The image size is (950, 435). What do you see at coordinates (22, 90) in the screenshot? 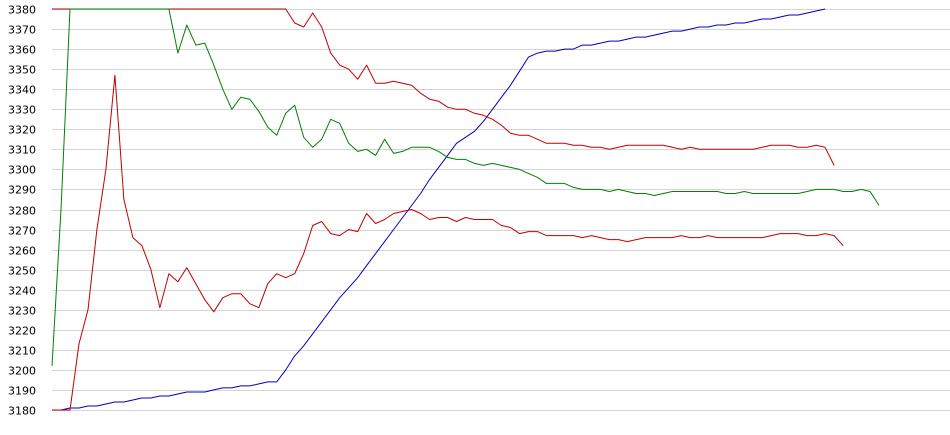
I see `y-tick-label: 3340` at bounding box center [22, 90].